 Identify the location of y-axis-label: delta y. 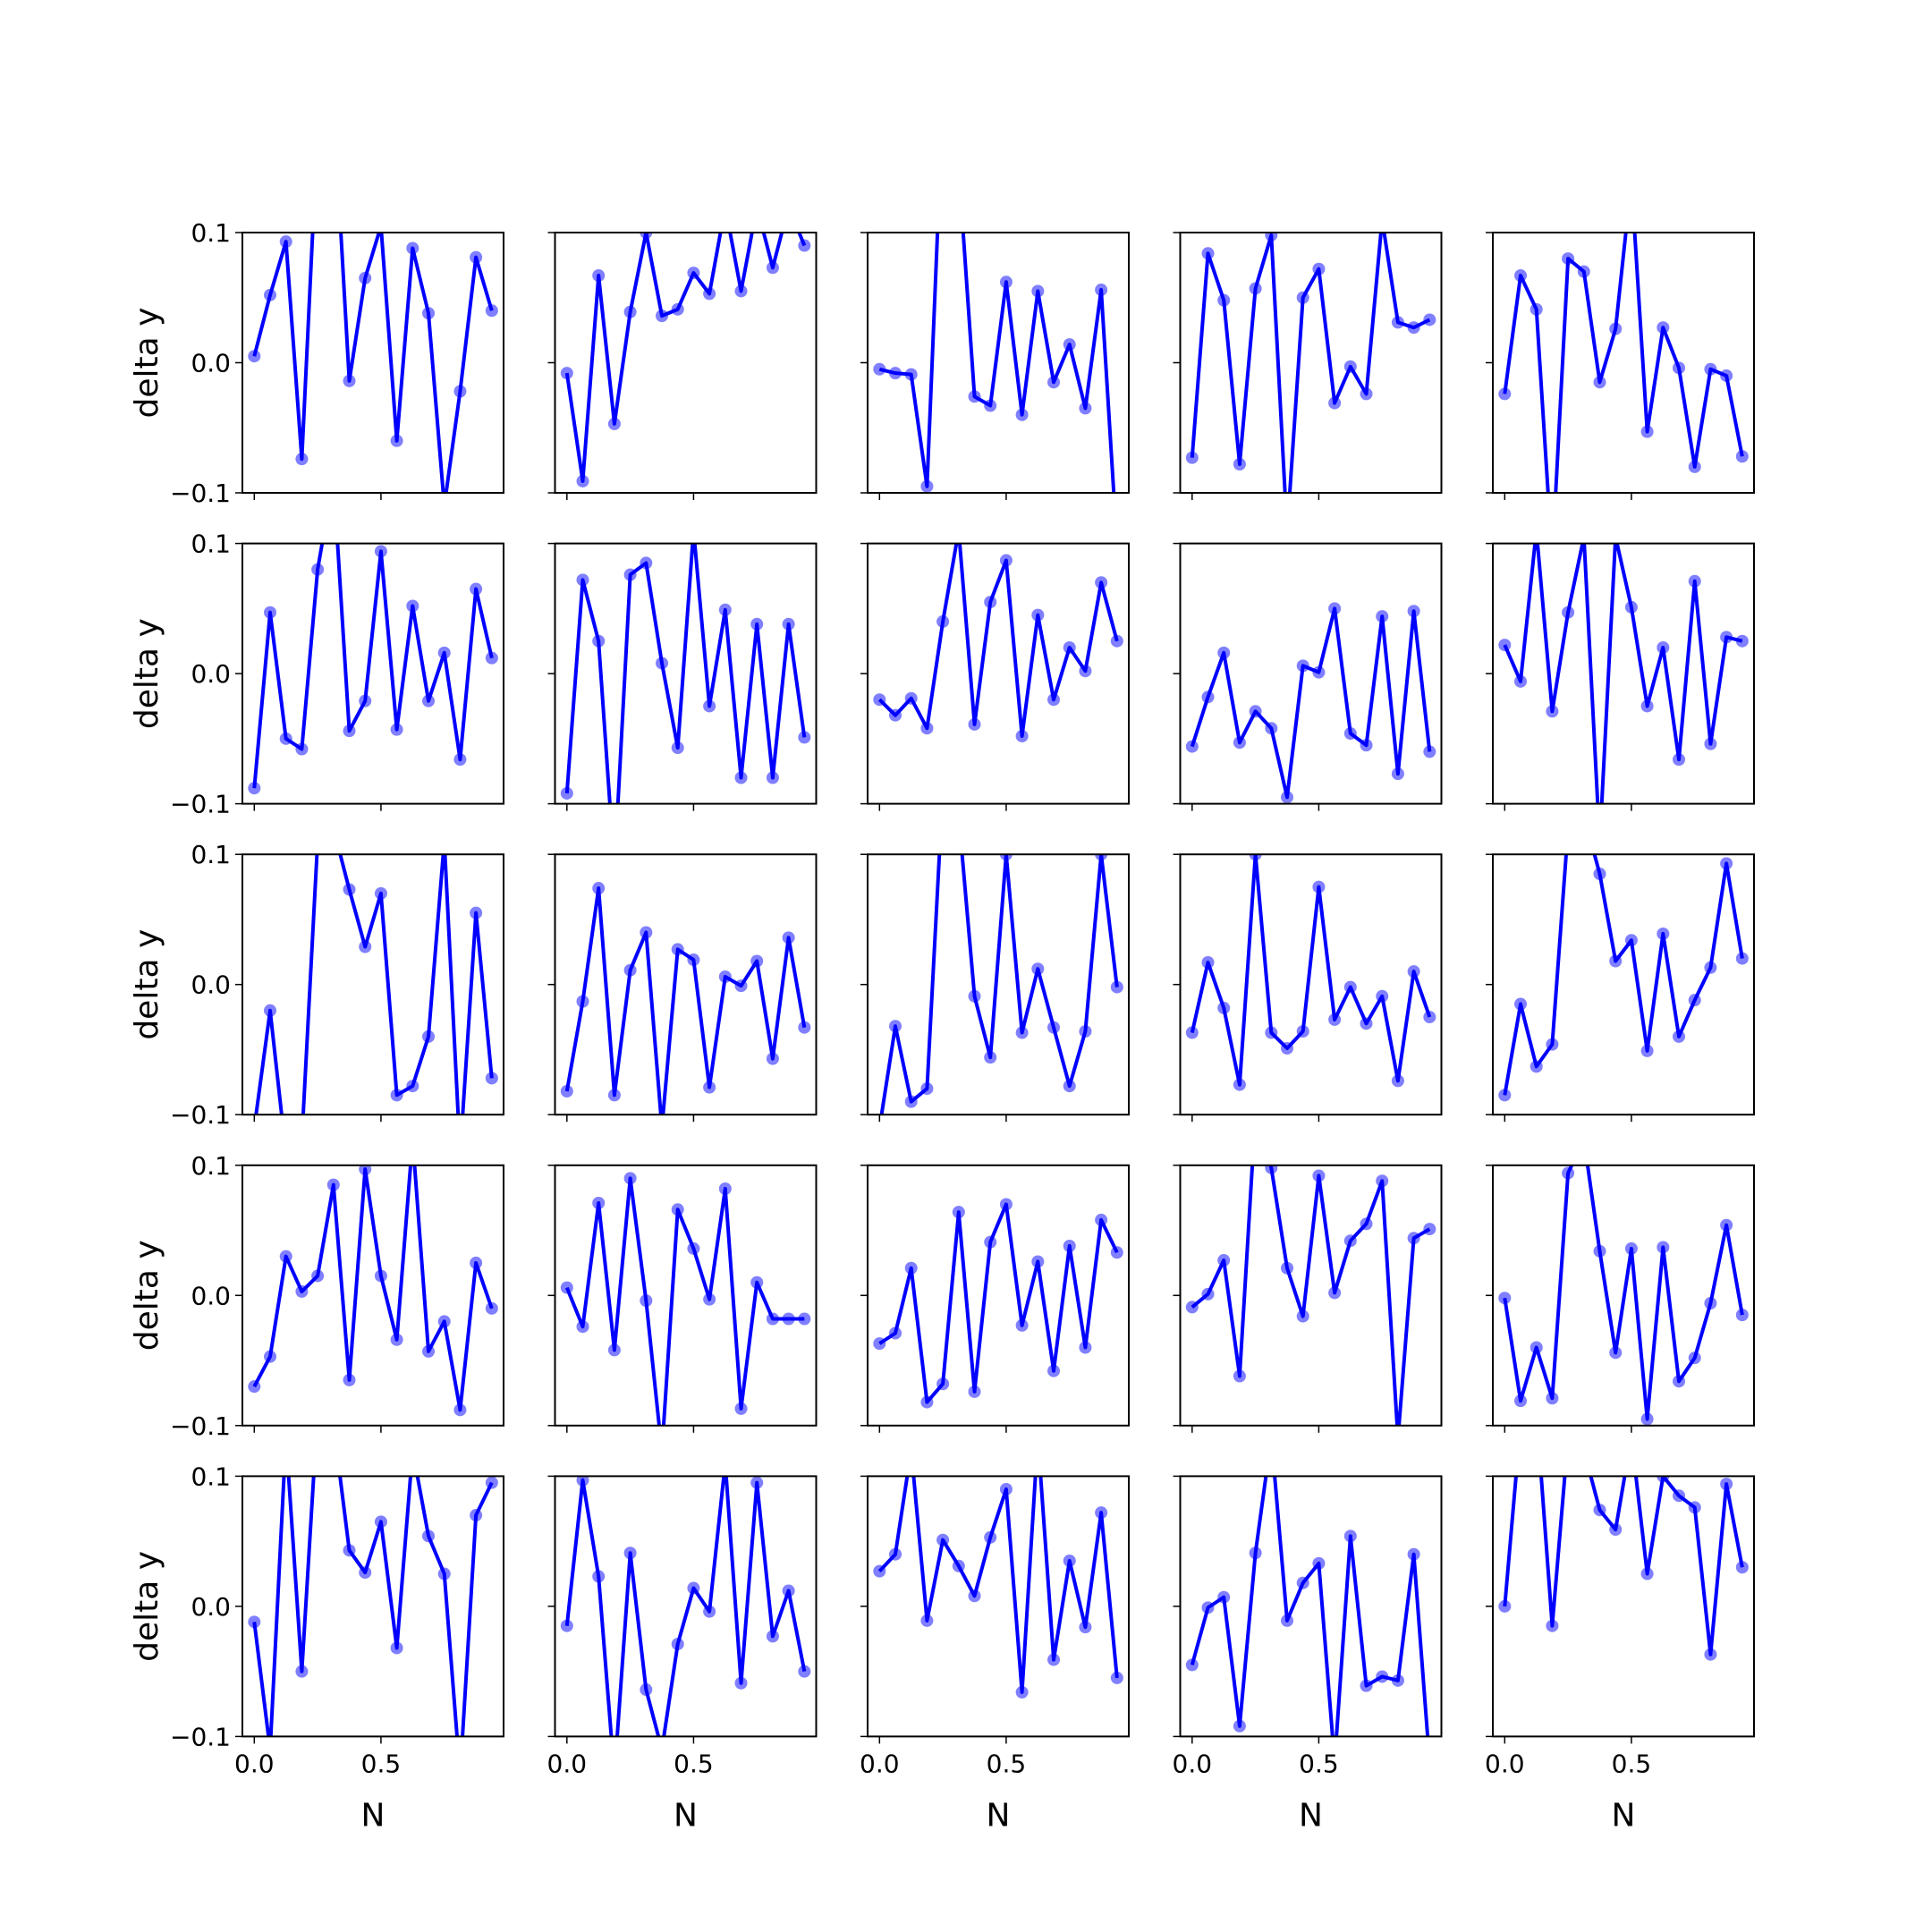
(147, 673).